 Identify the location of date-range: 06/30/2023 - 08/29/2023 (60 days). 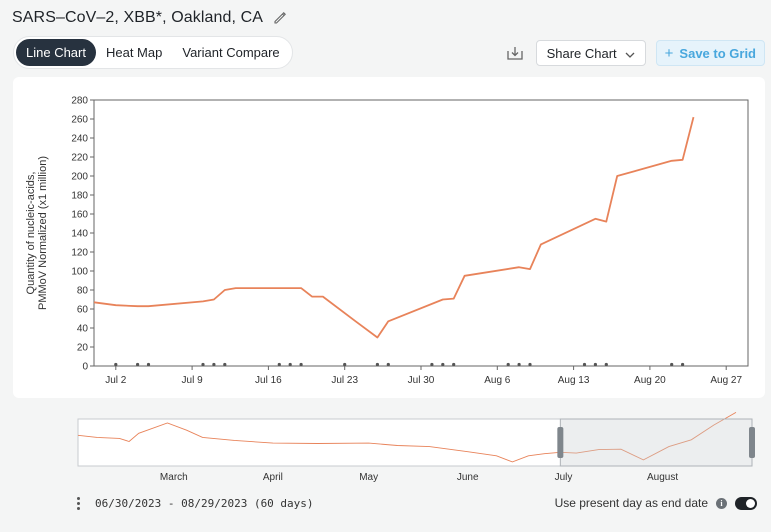
(204, 503).